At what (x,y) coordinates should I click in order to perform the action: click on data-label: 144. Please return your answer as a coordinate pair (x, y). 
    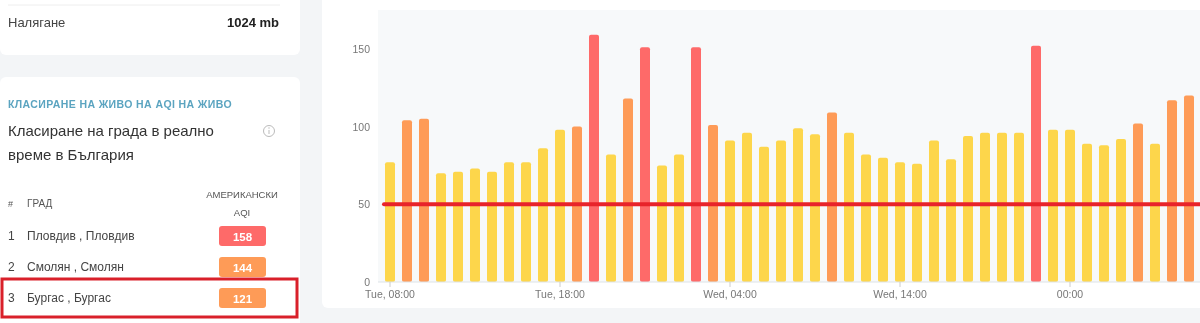
    Looking at the image, I should click on (242, 267).